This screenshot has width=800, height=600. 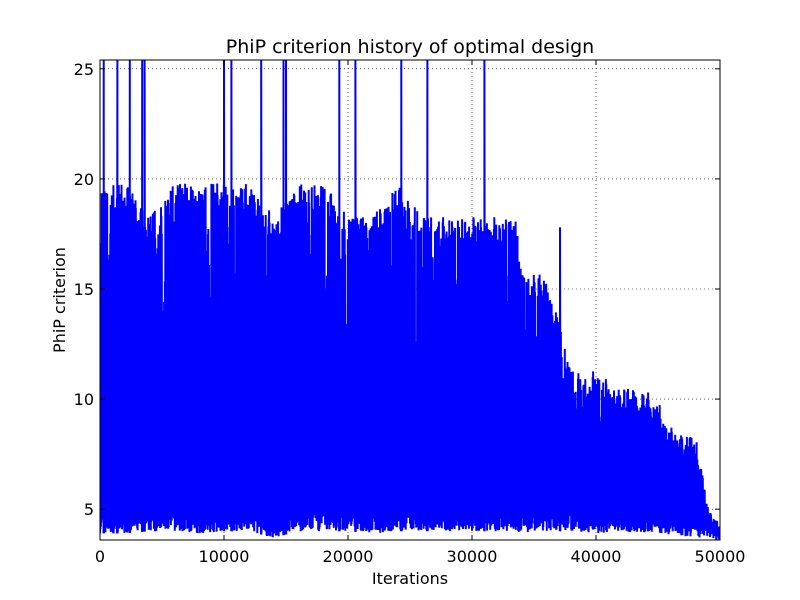 I want to click on y-tick-label: 5, so click(x=89, y=509).